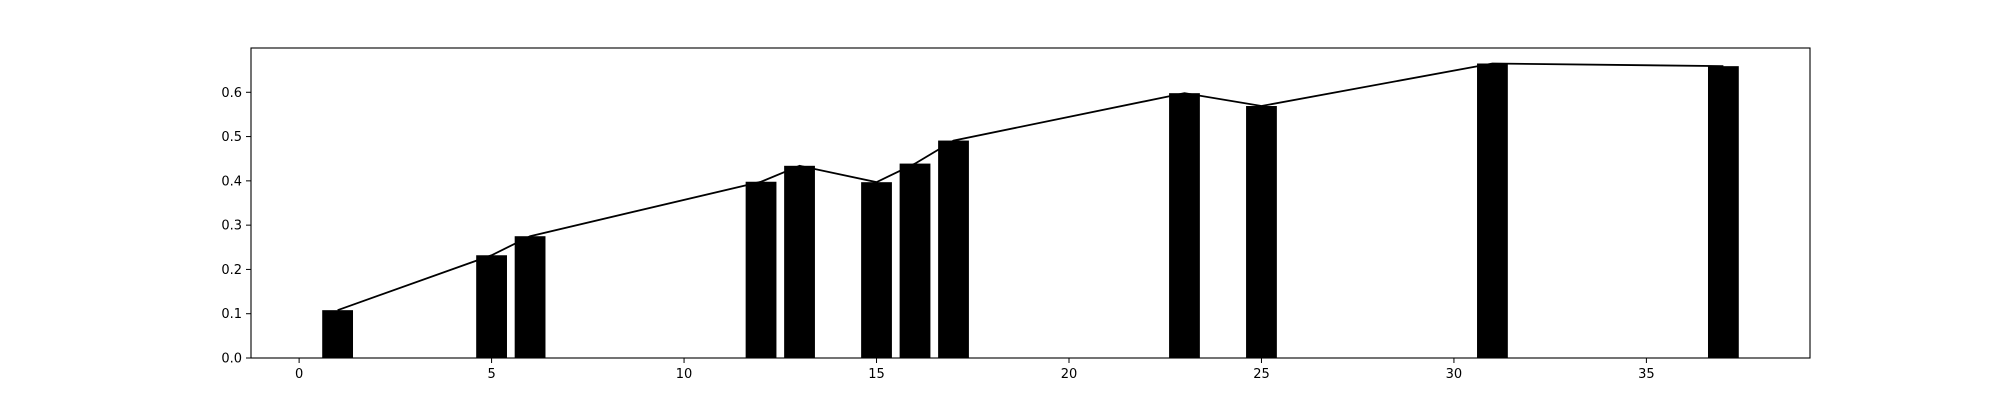 The height and width of the screenshot is (404, 2000). I want to click on y-tick-label: 0.5, so click(231, 137).